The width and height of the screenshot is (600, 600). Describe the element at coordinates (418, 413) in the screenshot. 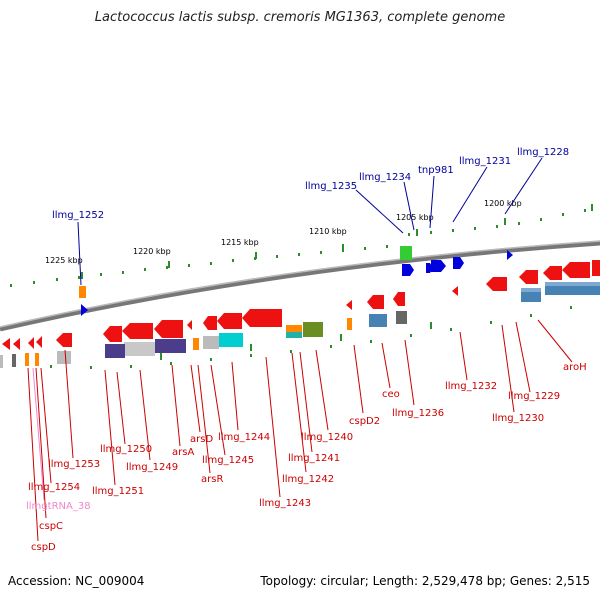

I see `gene-label: llmg_1236` at that location.